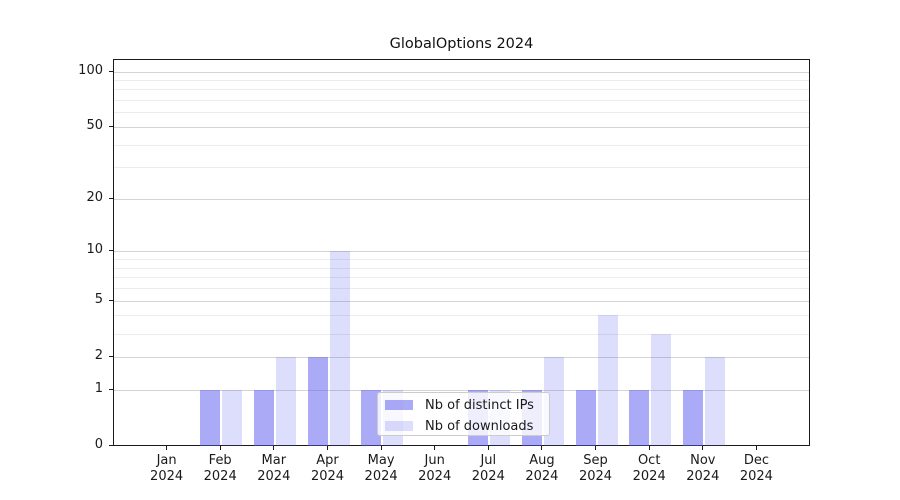 This screenshot has height=500, width=900. Describe the element at coordinates (479, 426) in the screenshot. I see `legend-label: Nb of downloads` at that location.